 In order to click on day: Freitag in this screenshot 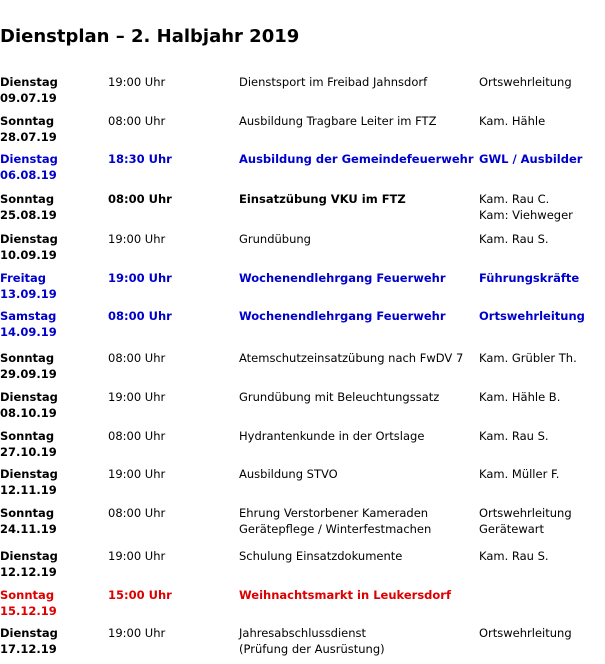, I will do `click(23, 278)`.